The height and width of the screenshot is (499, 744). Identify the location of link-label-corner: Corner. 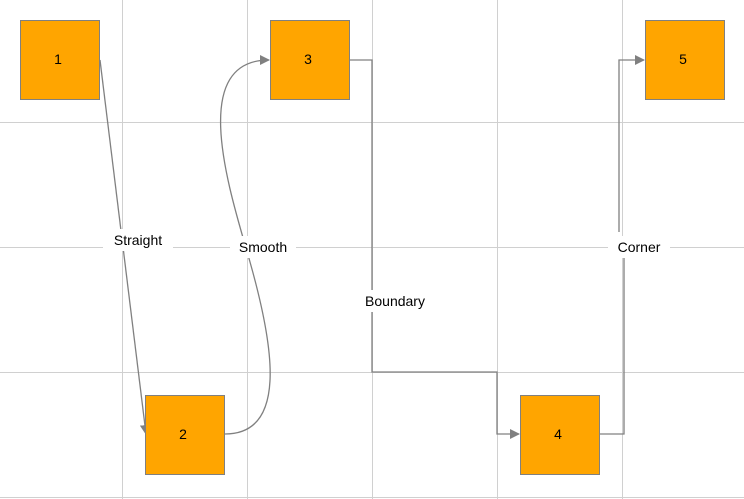
(639, 247).